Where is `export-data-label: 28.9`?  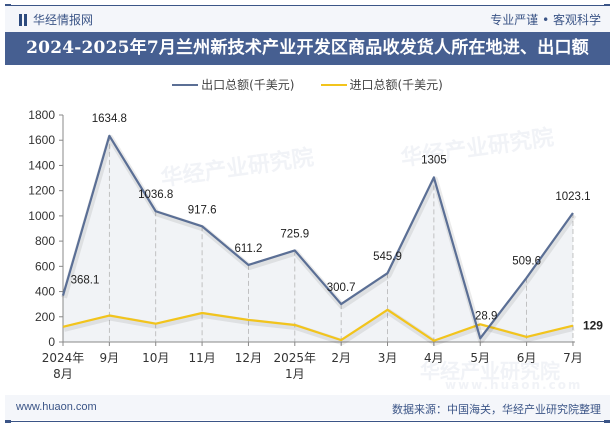 export-data-label: 28.9 is located at coordinates (486, 316).